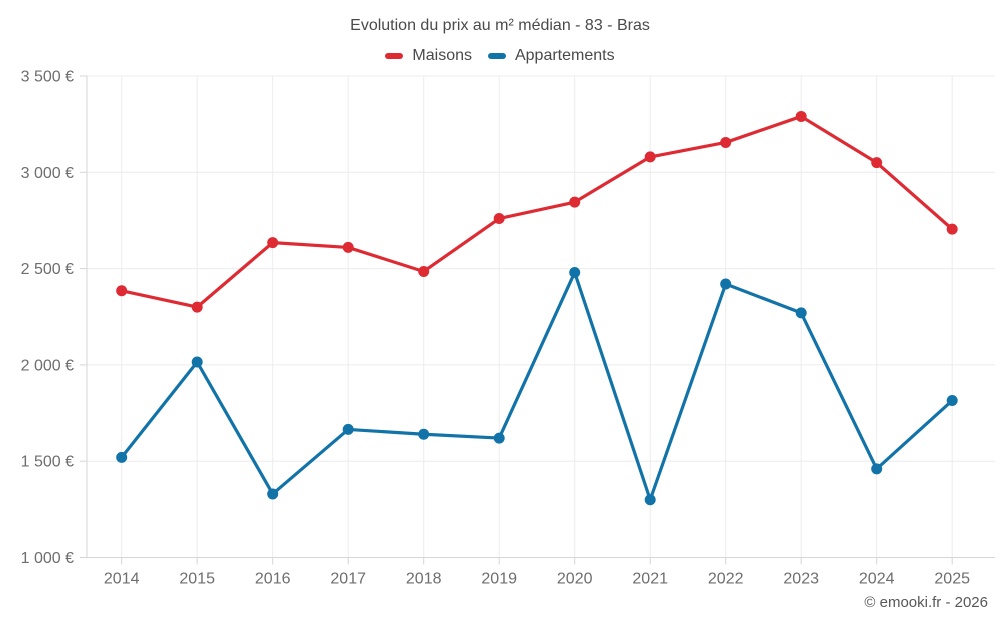 This screenshot has height=625, width=1000. I want to click on legend-item-maisons: Maisons, so click(428, 56).